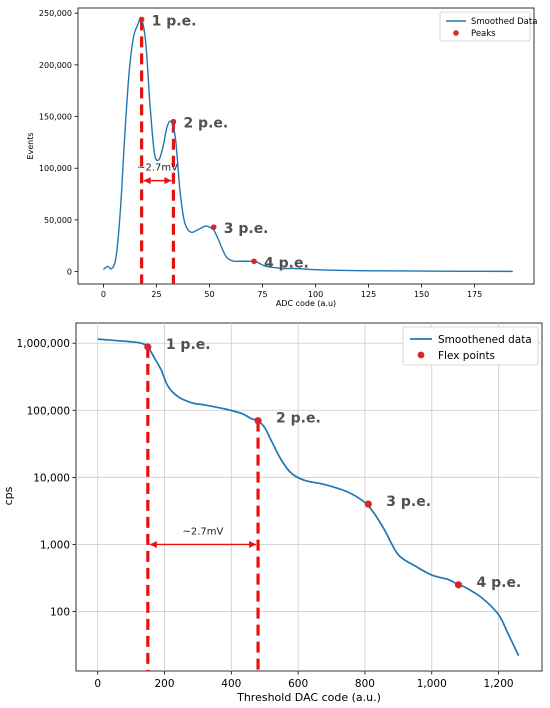 This screenshot has height=708, width=550. What do you see at coordinates (55, 13) in the screenshot?
I see `y-tick-label: 250,000` at bounding box center [55, 13].